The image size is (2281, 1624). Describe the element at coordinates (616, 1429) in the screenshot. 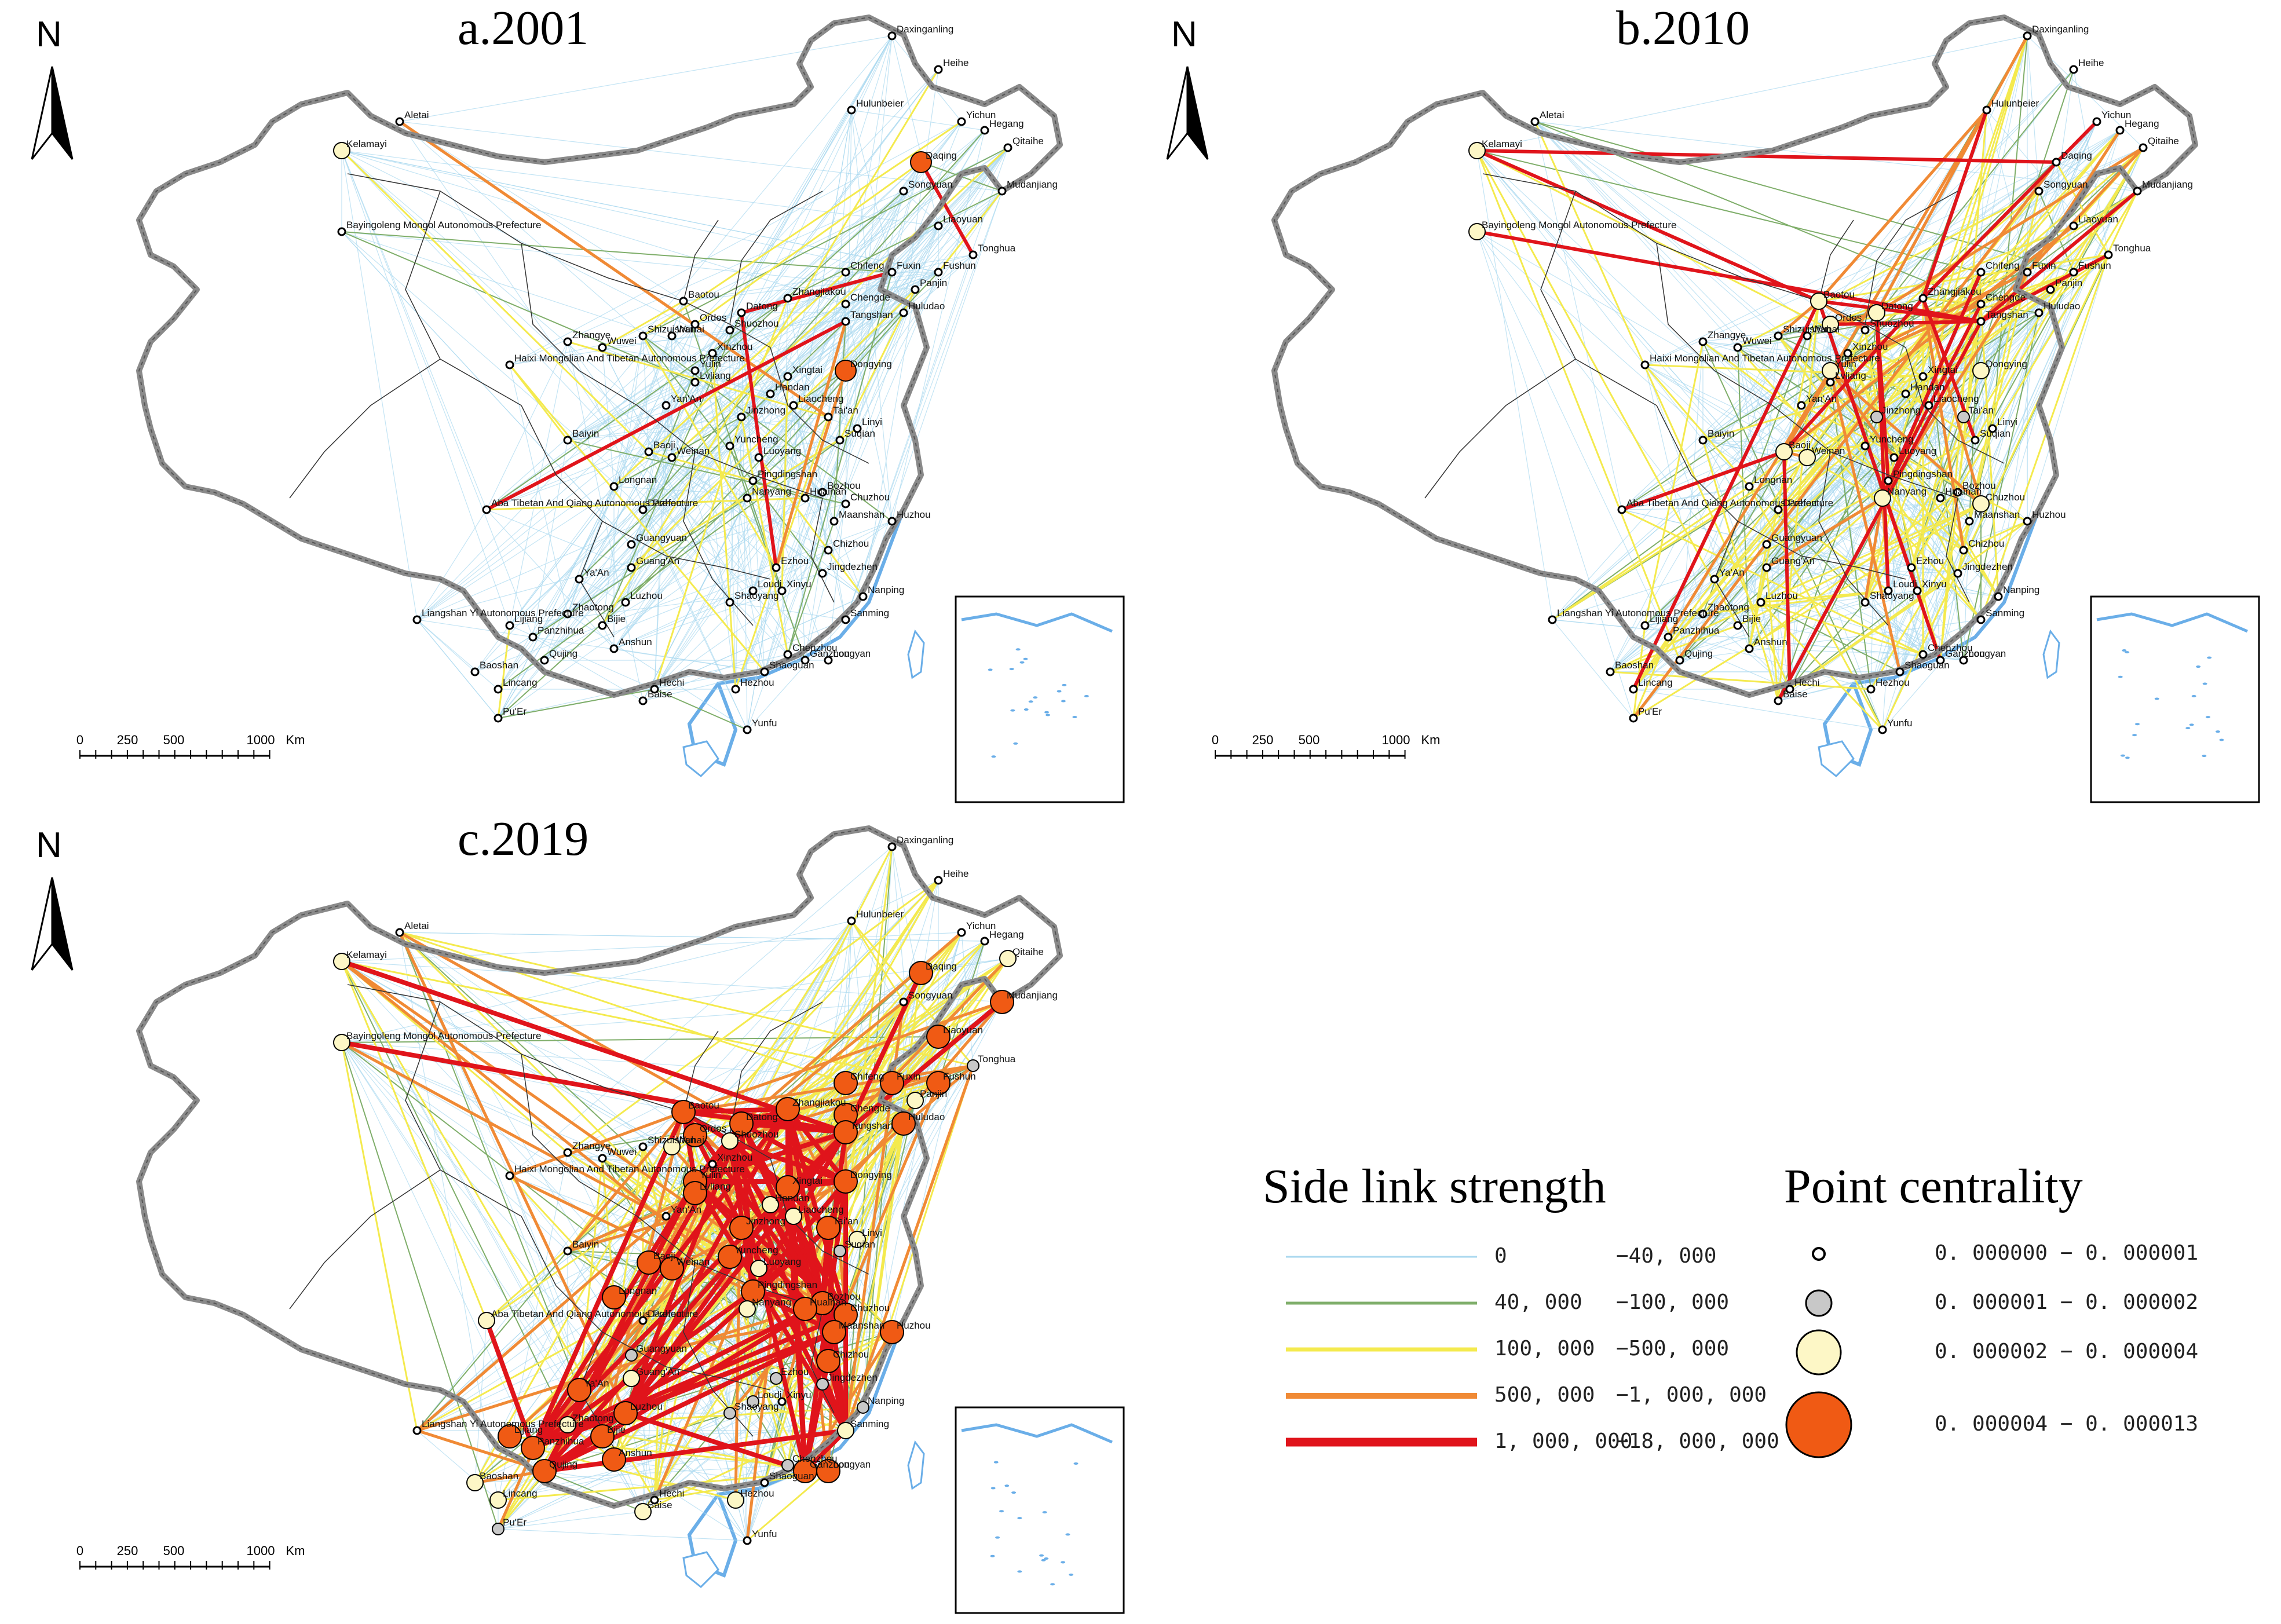

I see `city-label: Bijie` at that location.